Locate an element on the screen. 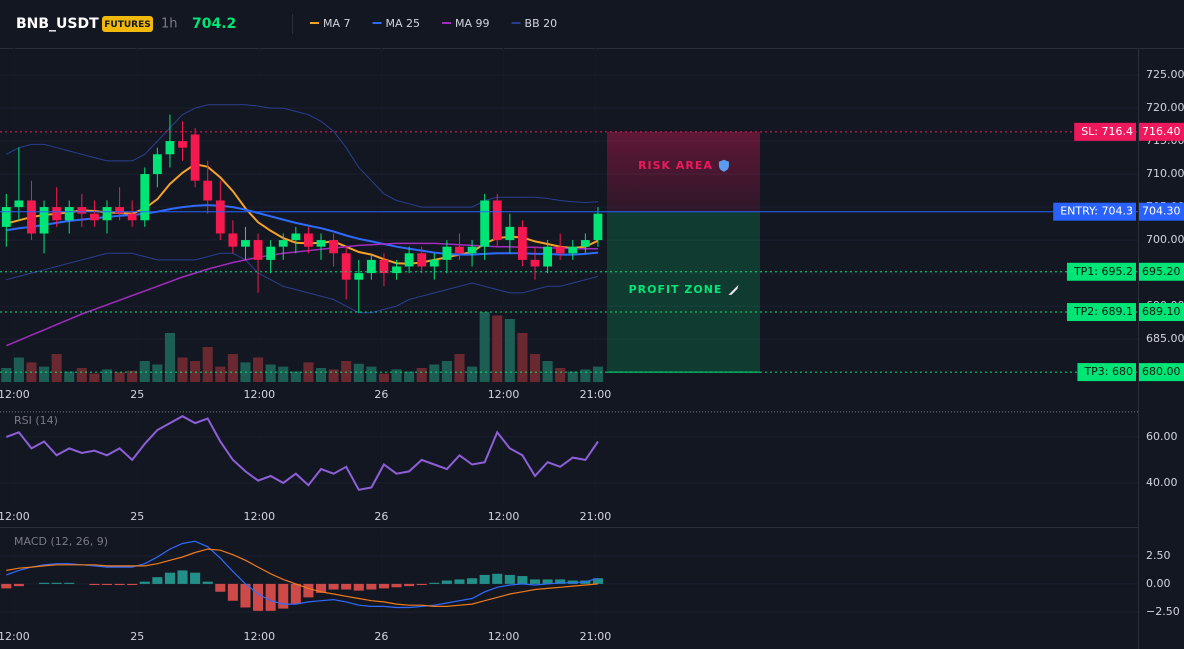 This screenshot has height=649, width=1184. risk-zone is located at coordinates (683, 171).